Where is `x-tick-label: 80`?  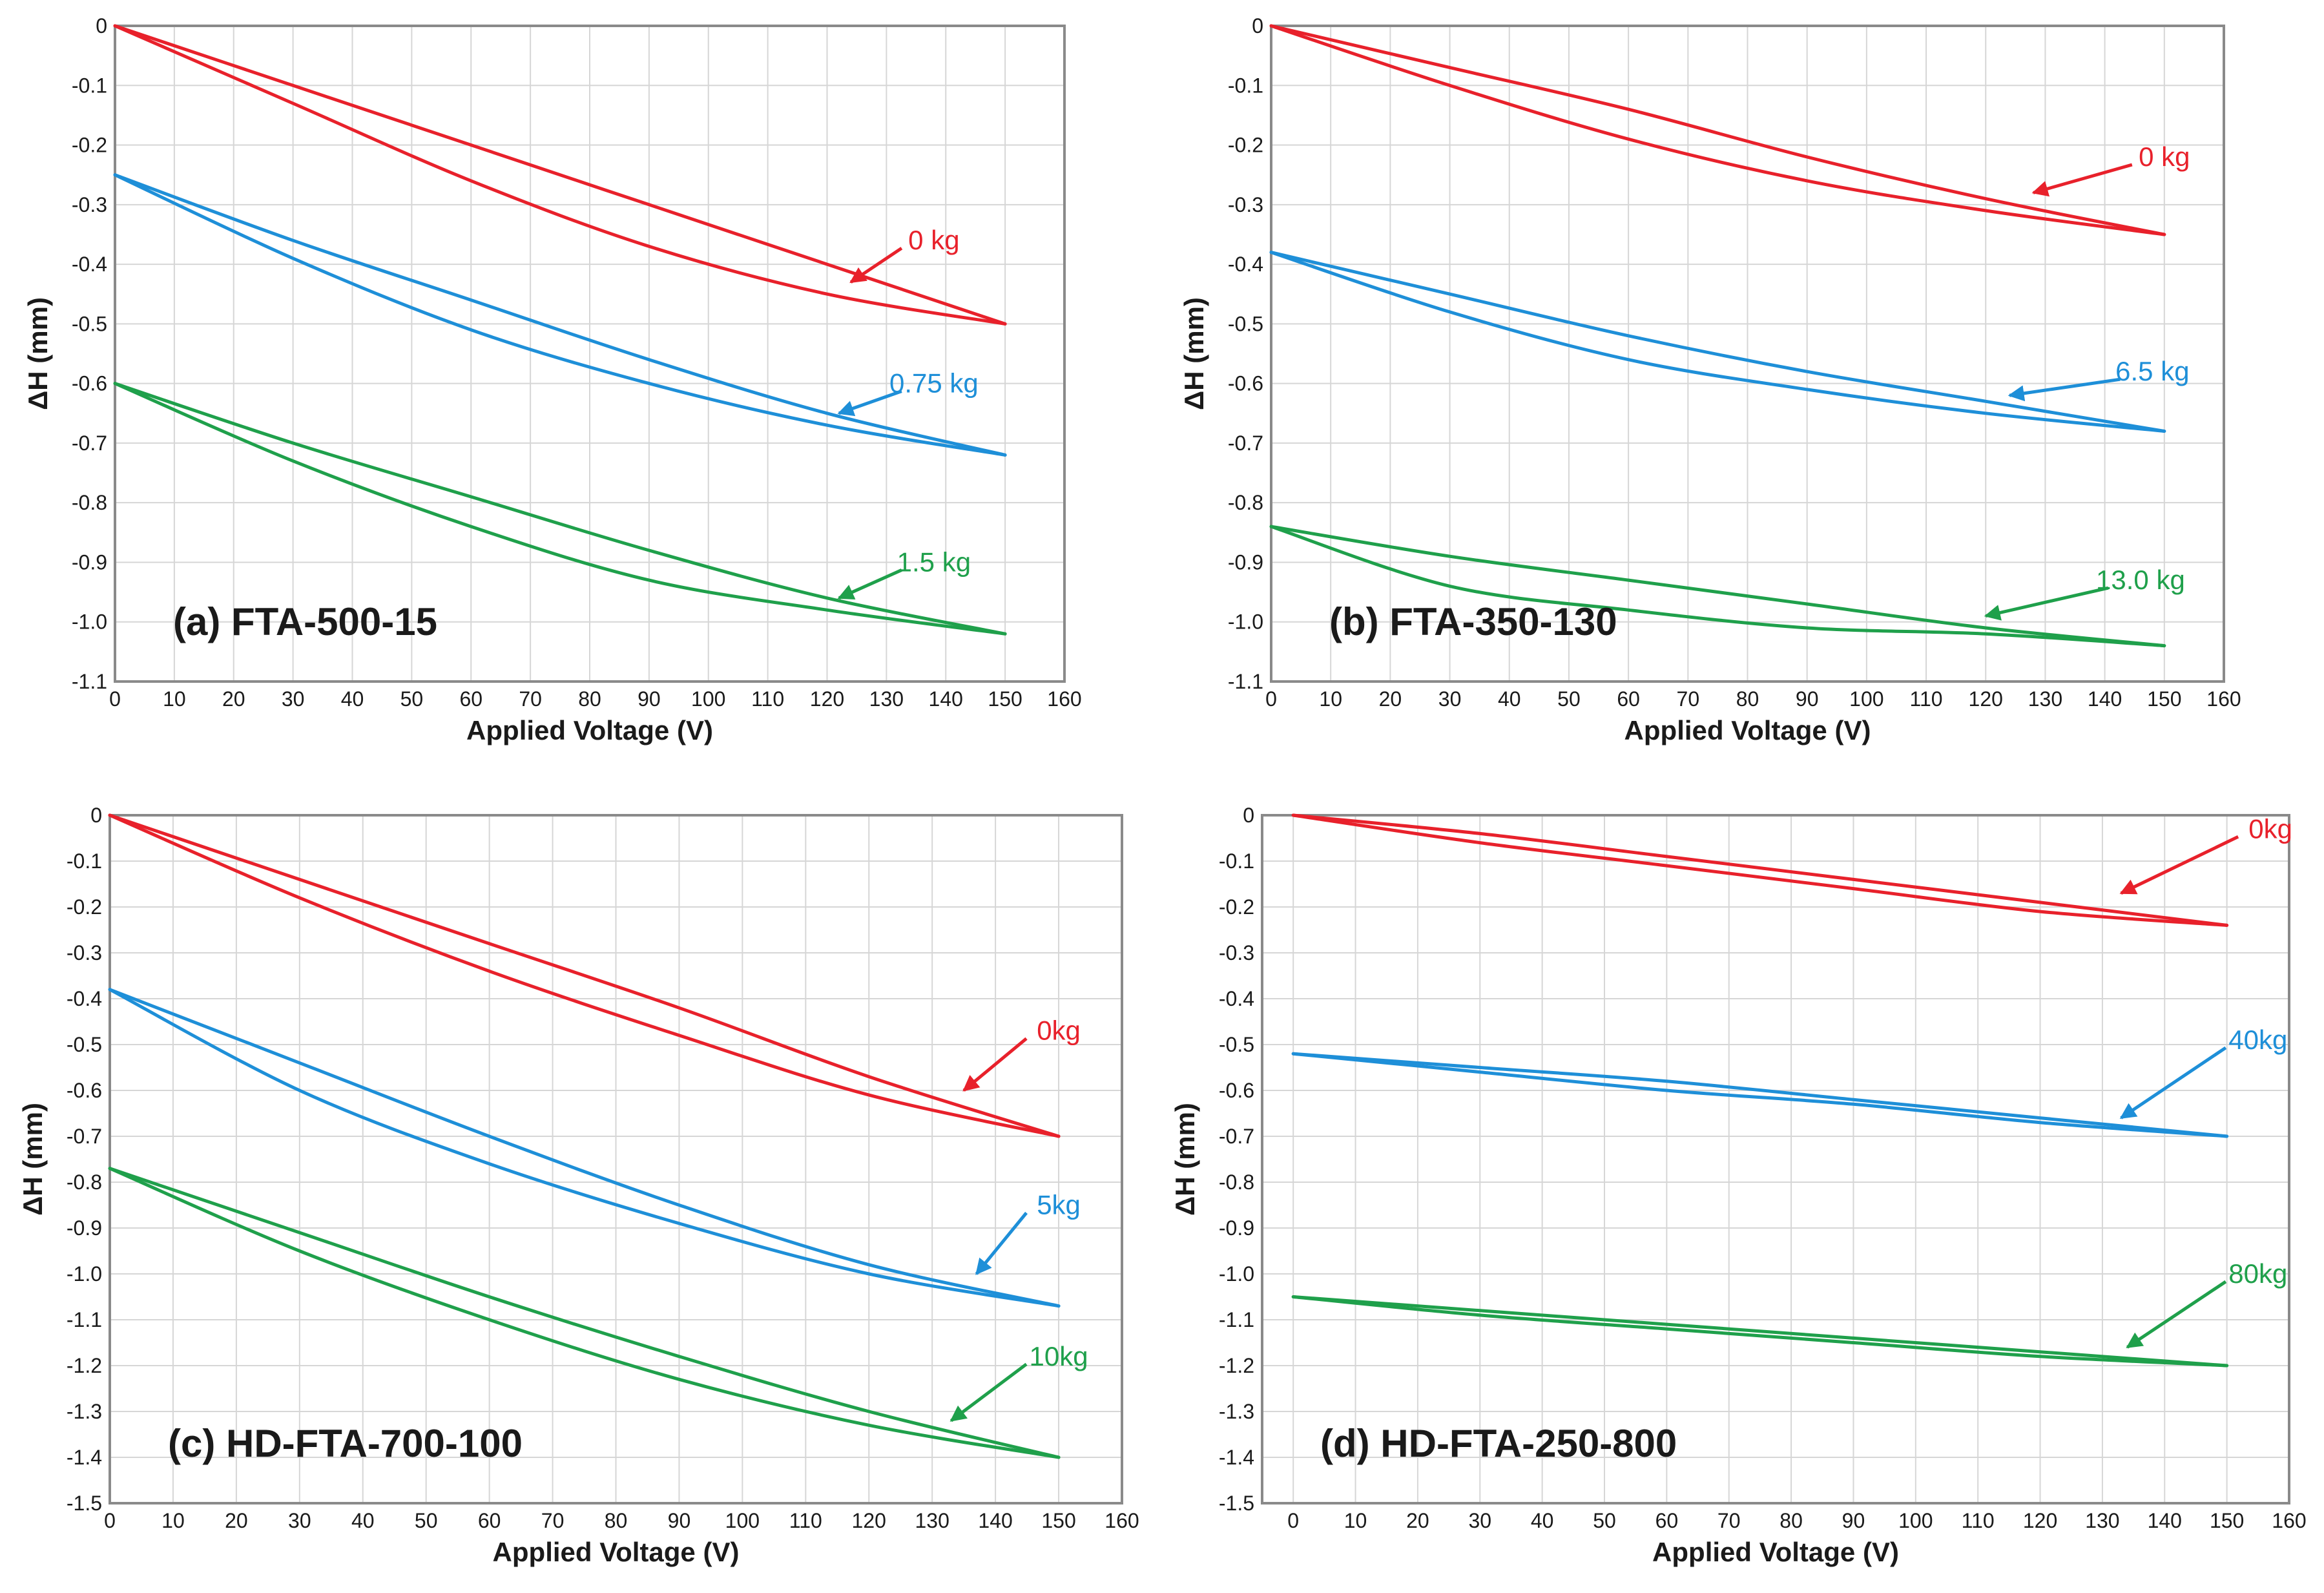
x-tick-label: 80 is located at coordinates (616, 1521).